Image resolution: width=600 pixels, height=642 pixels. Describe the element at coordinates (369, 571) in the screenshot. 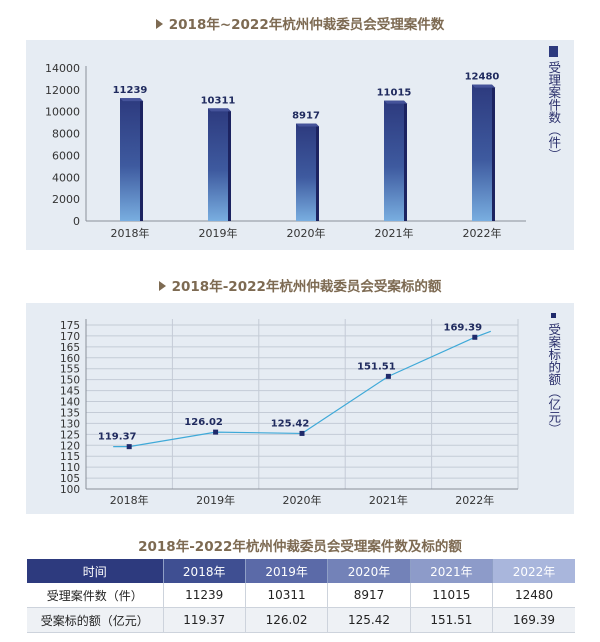

I see `table-header-year: 2020年` at that location.